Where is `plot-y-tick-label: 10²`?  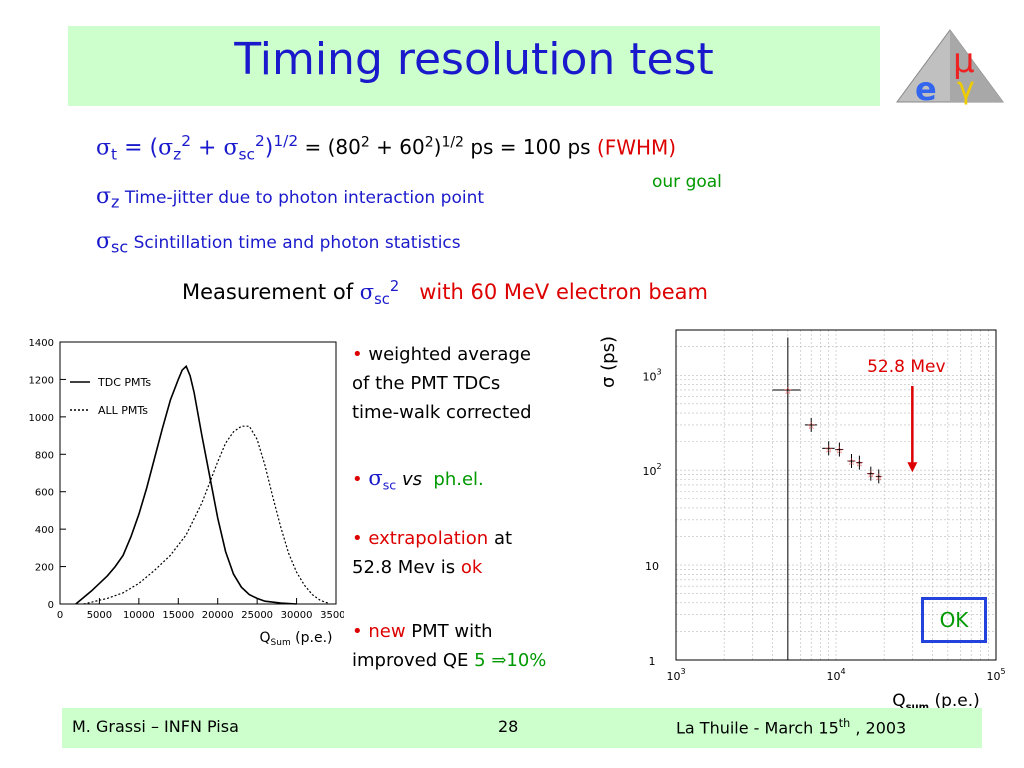 plot-y-tick-label: 10² is located at coordinates (651, 470).